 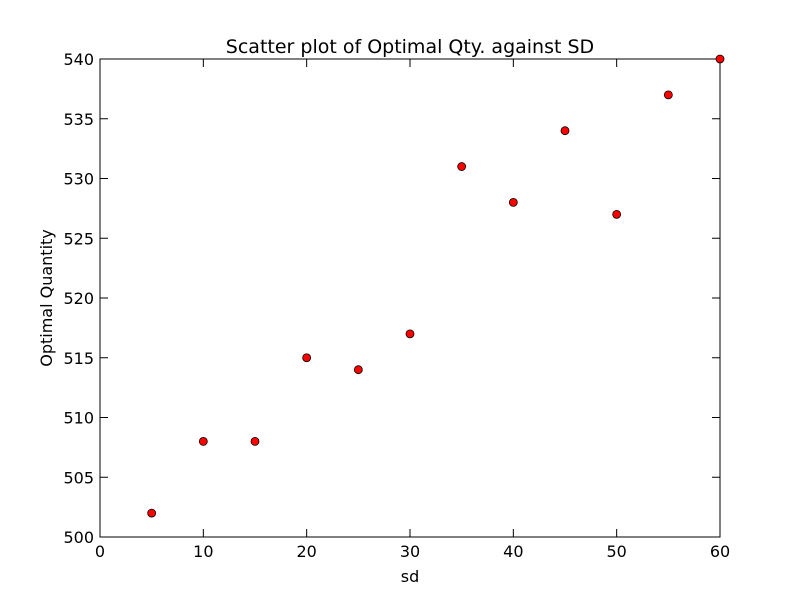 What do you see at coordinates (720, 551) in the screenshot?
I see `x-tick-label: 60` at bounding box center [720, 551].